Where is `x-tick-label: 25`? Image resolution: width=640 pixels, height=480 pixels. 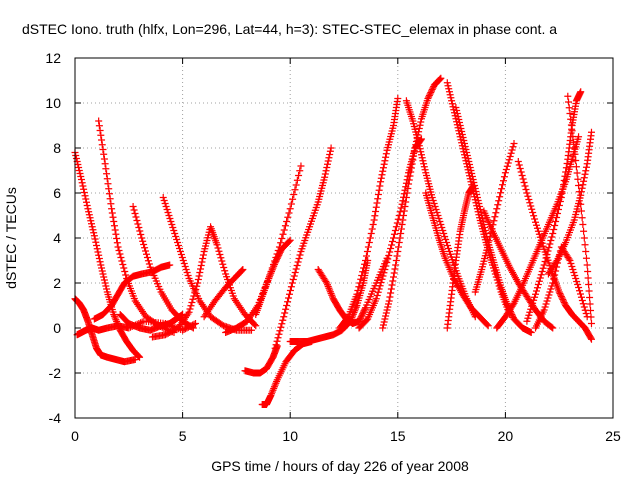 x-tick-label: 25 is located at coordinates (613, 436).